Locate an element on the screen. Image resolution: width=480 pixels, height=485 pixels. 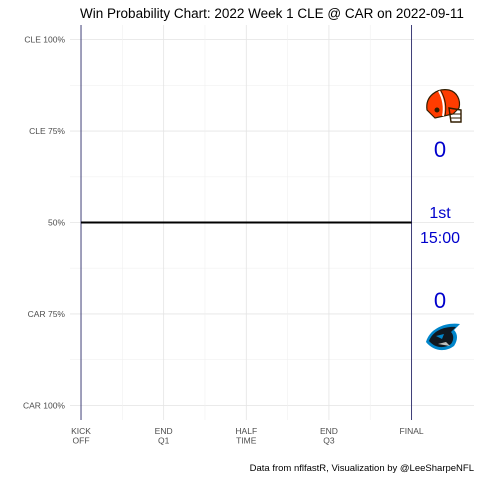
x-tick-label: END Q3 is located at coordinates (329, 436).